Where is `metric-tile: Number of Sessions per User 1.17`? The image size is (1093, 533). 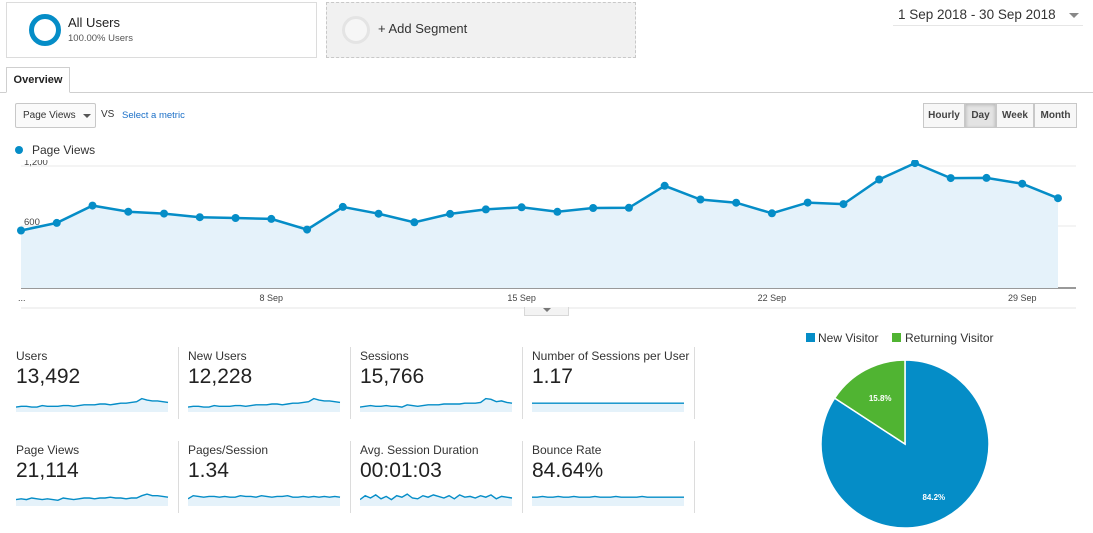
metric-tile: Number of Sessions per User 1.17 is located at coordinates (615, 388).